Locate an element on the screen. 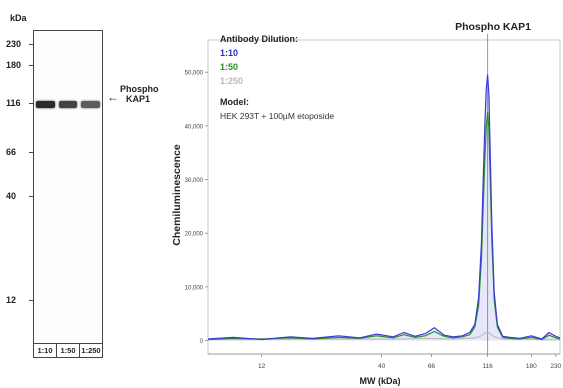 This screenshot has width=563, height=388. y-axis-title: Chemiluminescence is located at coordinates (177, 195).